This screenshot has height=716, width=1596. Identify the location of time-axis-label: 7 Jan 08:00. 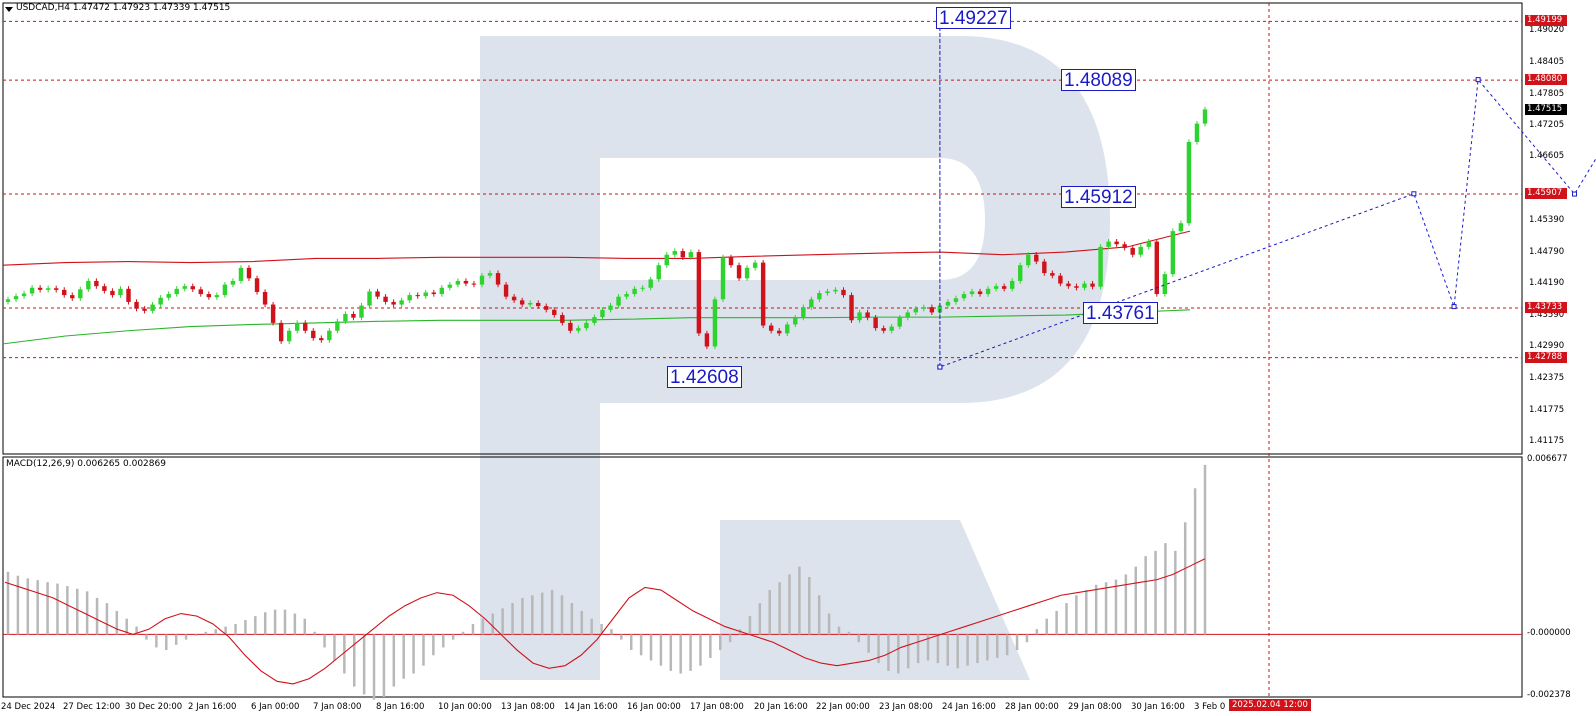
(337, 707).